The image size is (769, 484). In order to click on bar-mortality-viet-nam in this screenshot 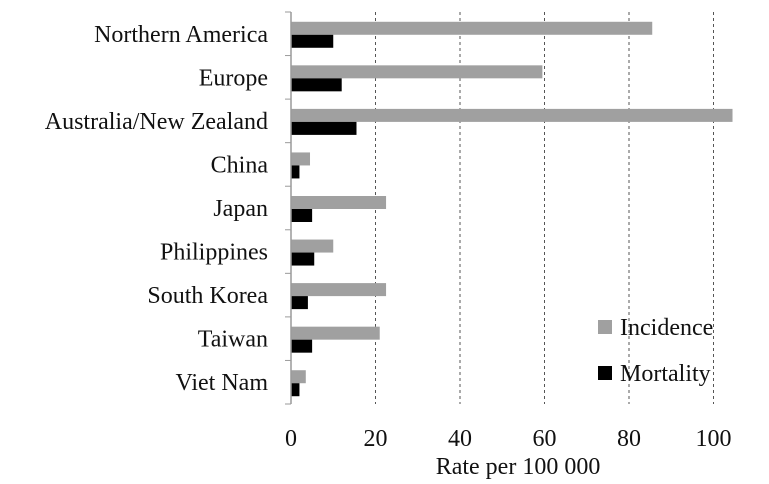, I will do `click(295, 390)`.